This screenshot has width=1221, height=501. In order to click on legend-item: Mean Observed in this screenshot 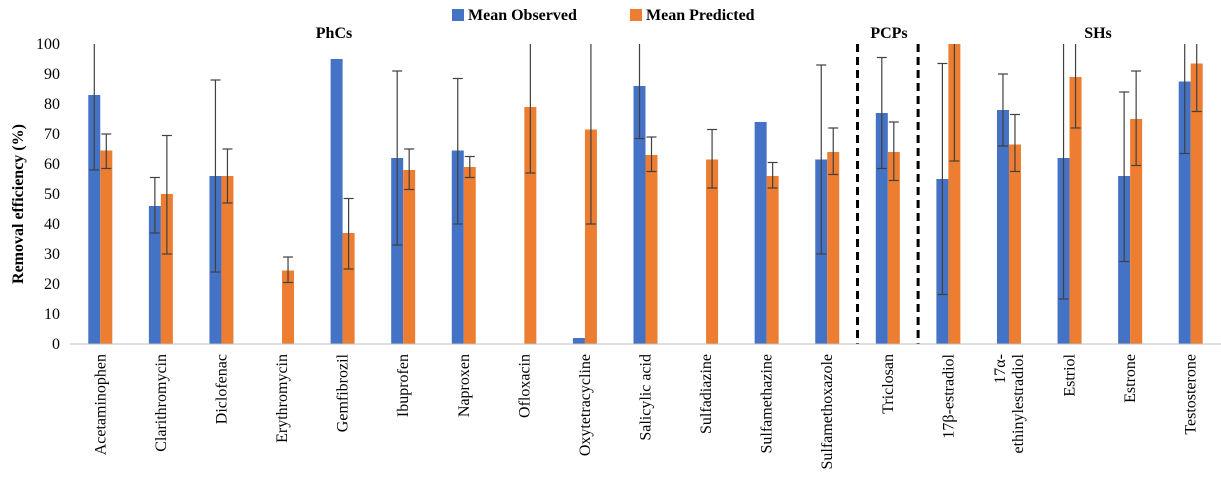, I will do `click(514, 15)`.